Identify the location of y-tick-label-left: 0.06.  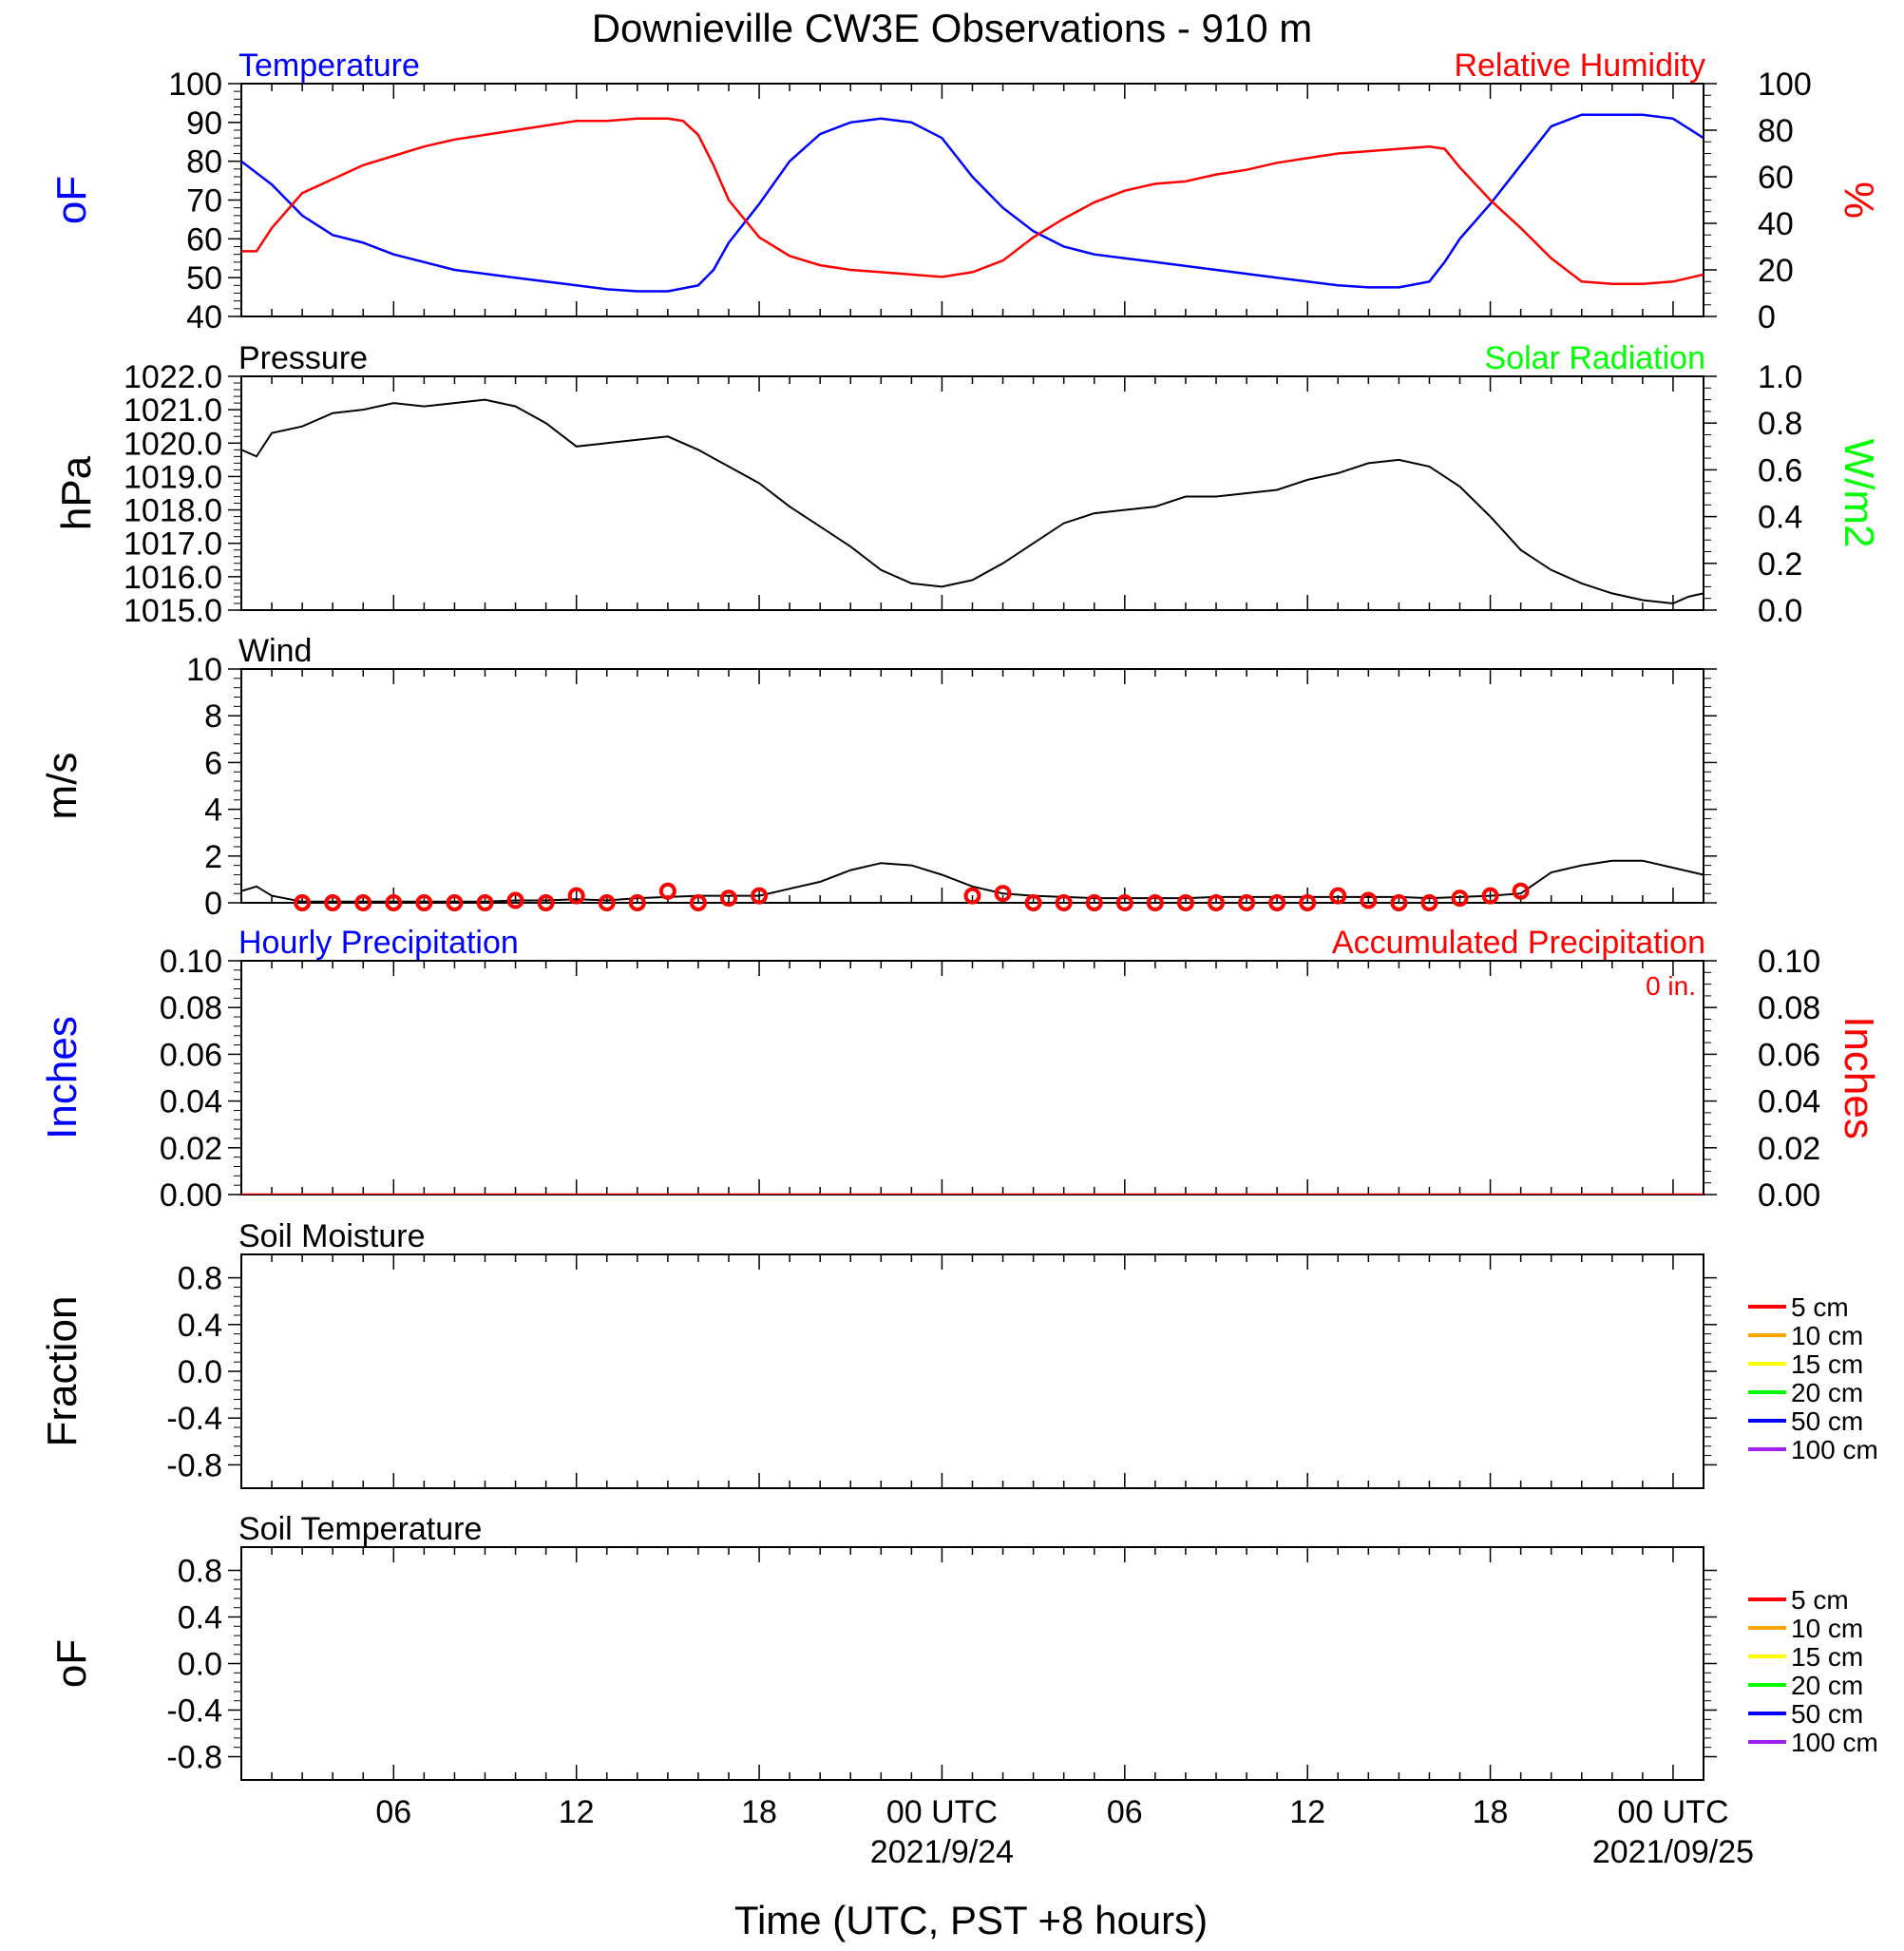
(191, 1055).